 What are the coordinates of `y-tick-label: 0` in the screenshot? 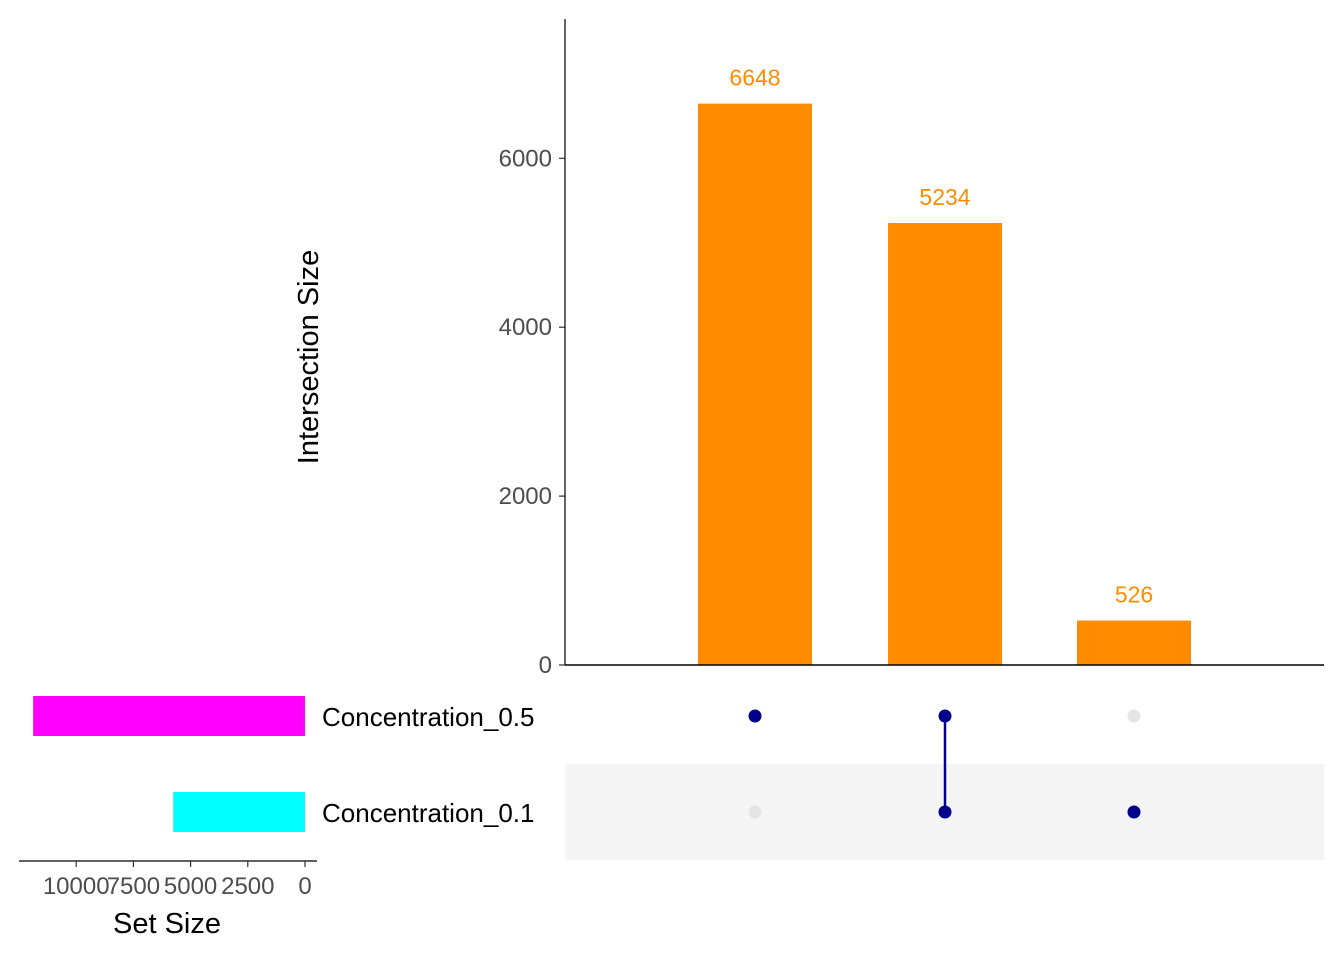 It's located at (545, 665).